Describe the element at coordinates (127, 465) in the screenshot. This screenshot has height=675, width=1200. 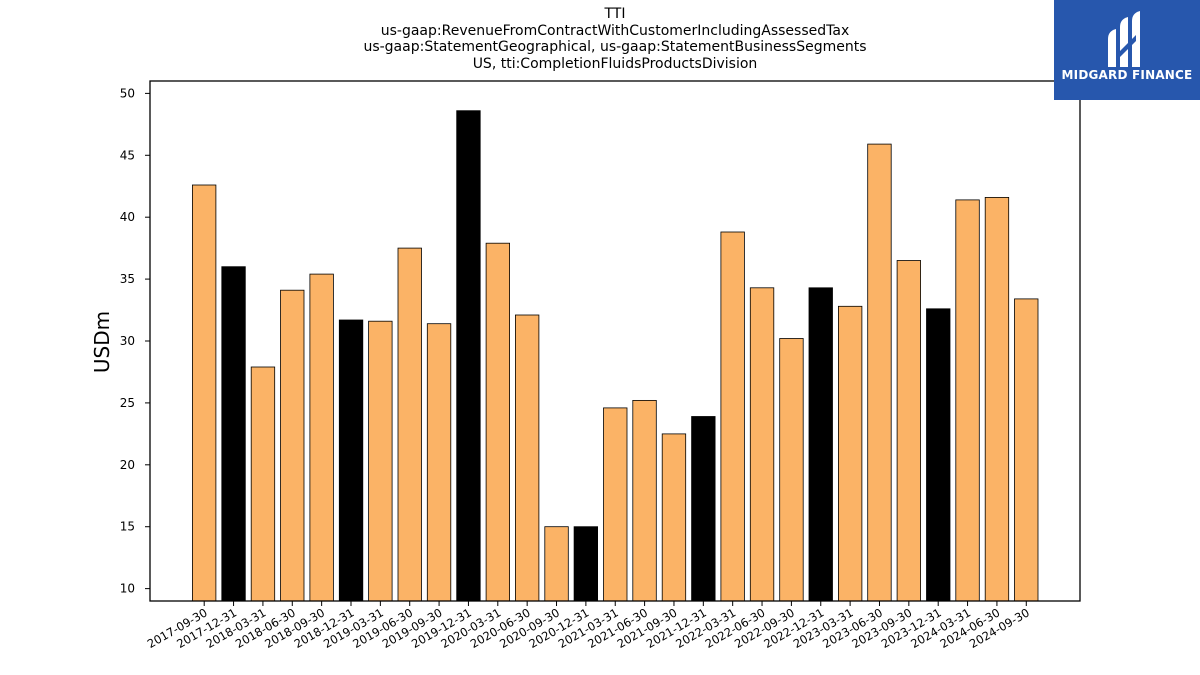
I see `y-tick-label: 20` at that location.